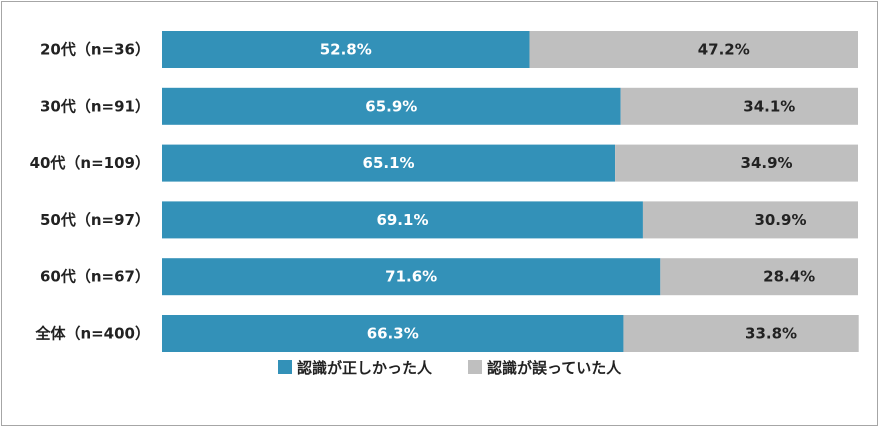 The width and height of the screenshot is (879, 427). What do you see at coordinates (95, 277) in the screenshot?
I see `category-label: 60代（n=67）` at bounding box center [95, 277].